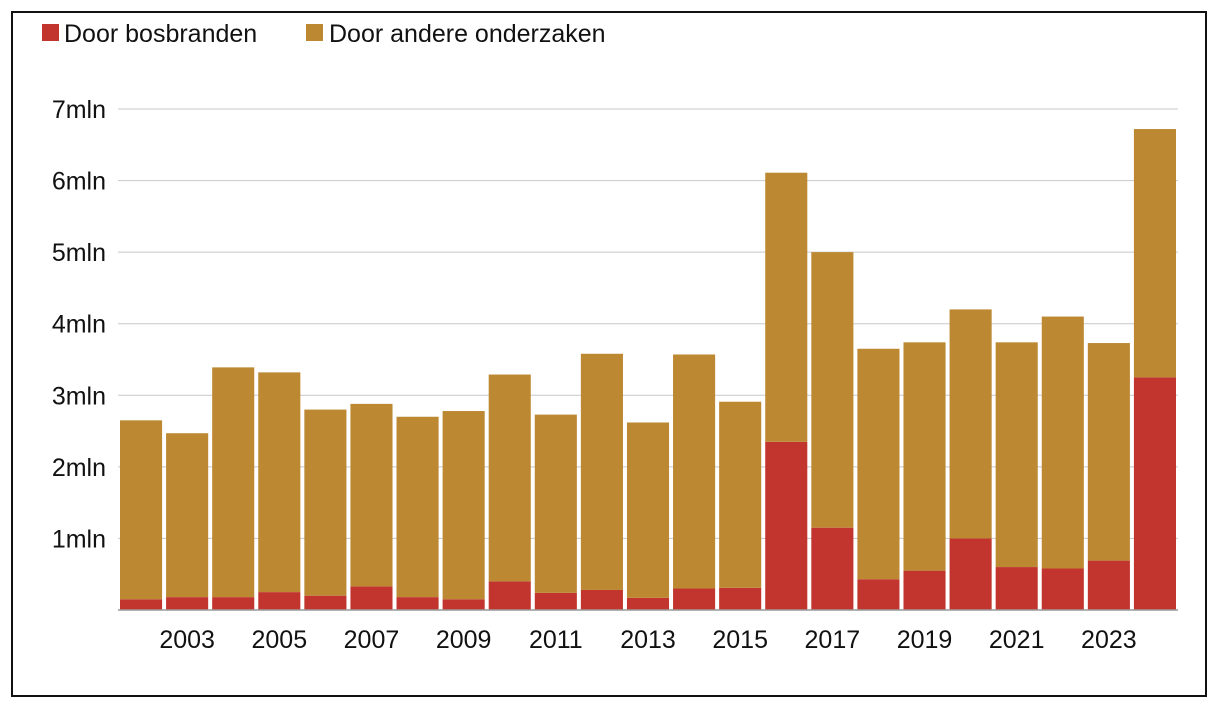 The width and height of the screenshot is (1220, 712). What do you see at coordinates (371, 495) in the screenshot?
I see `bar-andere-2007` at bounding box center [371, 495].